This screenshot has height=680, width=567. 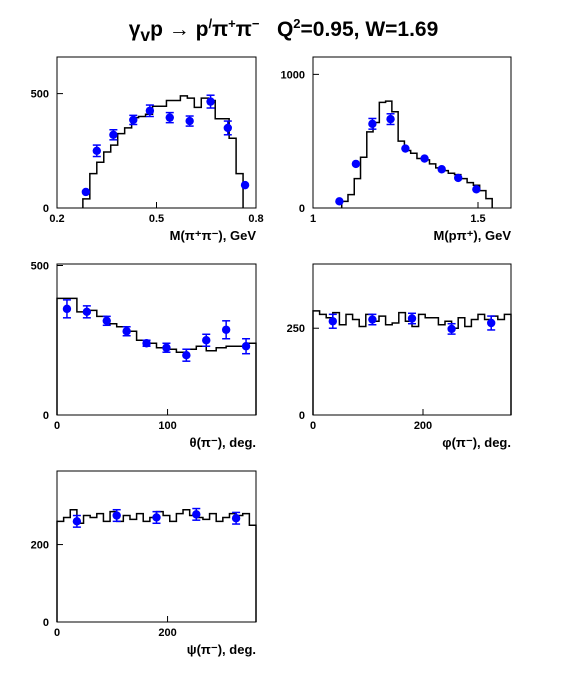 I want to click on y-tick-label: 250, so click(x=296, y=329).